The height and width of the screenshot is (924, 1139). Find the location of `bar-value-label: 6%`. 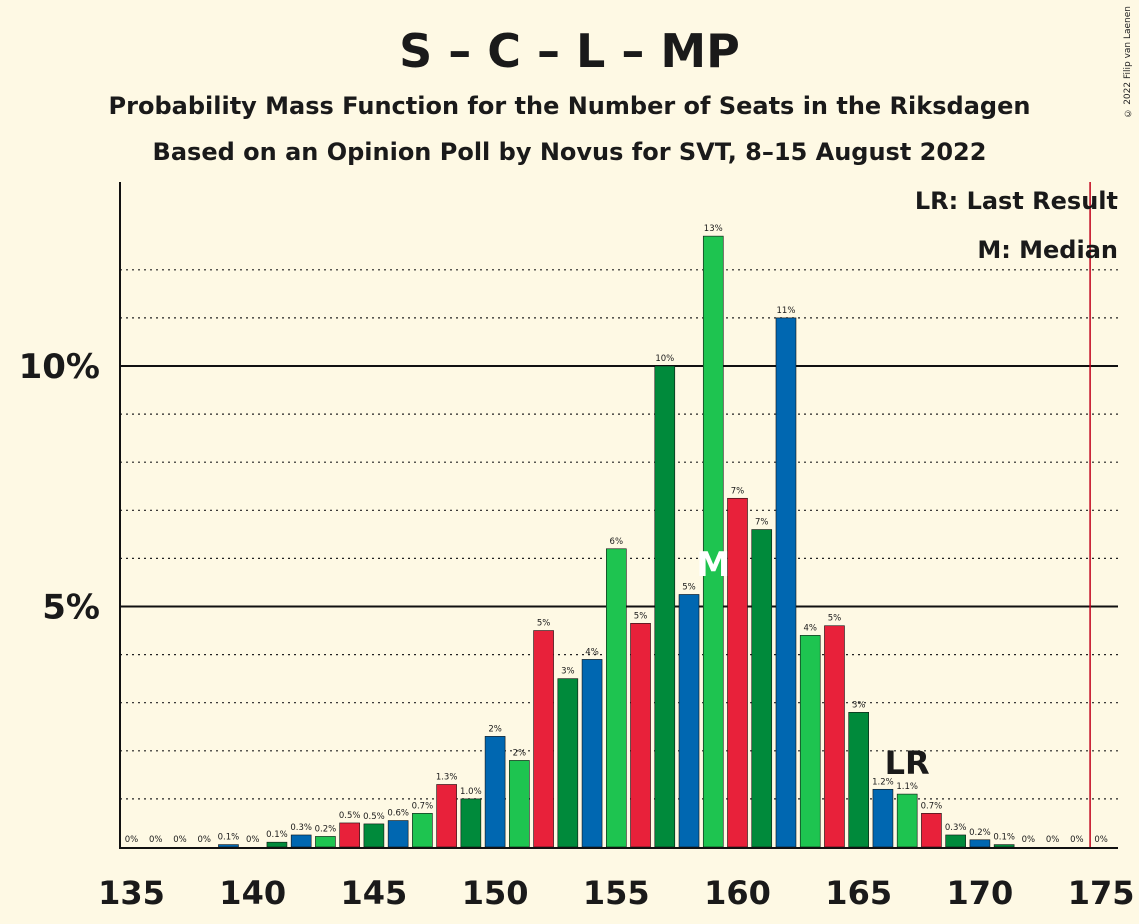

bar-value-label: 6% is located at coordinates (617, 542).